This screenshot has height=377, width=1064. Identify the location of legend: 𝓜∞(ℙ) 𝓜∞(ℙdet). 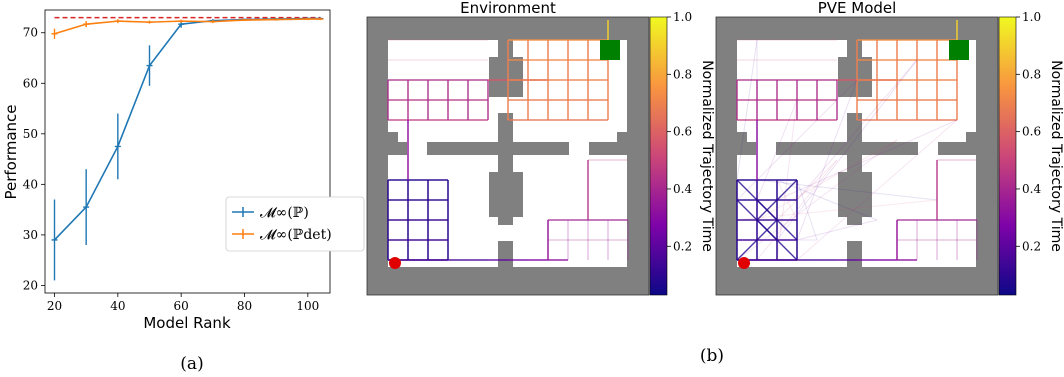
(295, 224).